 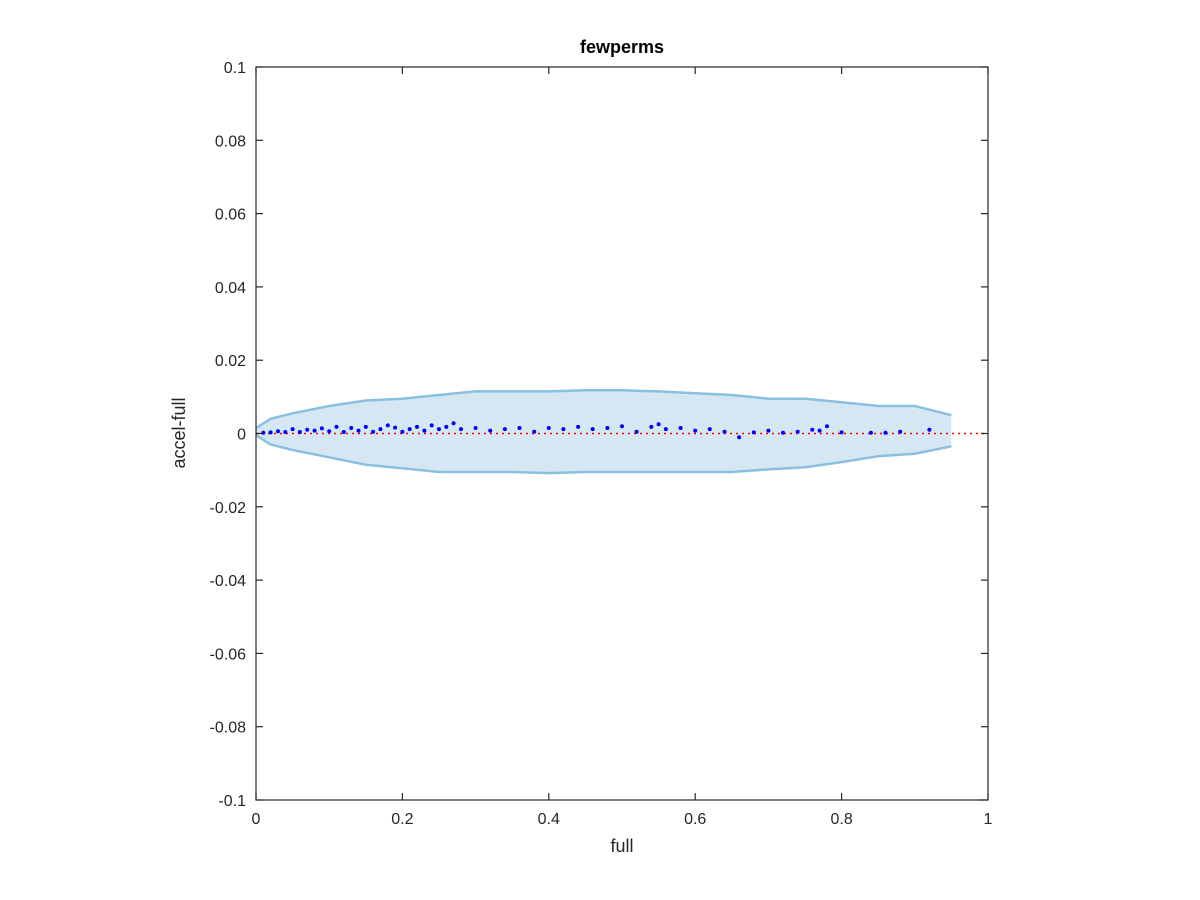 I want to click on y-tick-label: -0.02, so click(x=228, y=508).